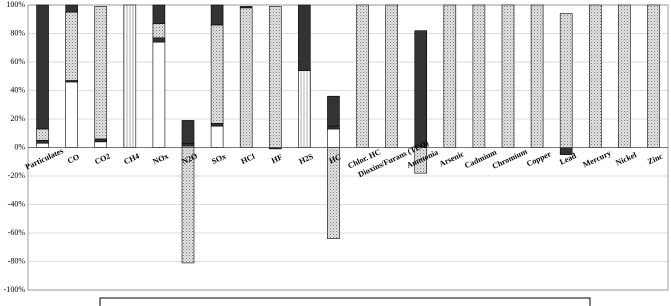  What do you see at coordinates (15, 289) in the screenshot?
I see `y-tick-label: -100%` at bounding box center [15, 289].